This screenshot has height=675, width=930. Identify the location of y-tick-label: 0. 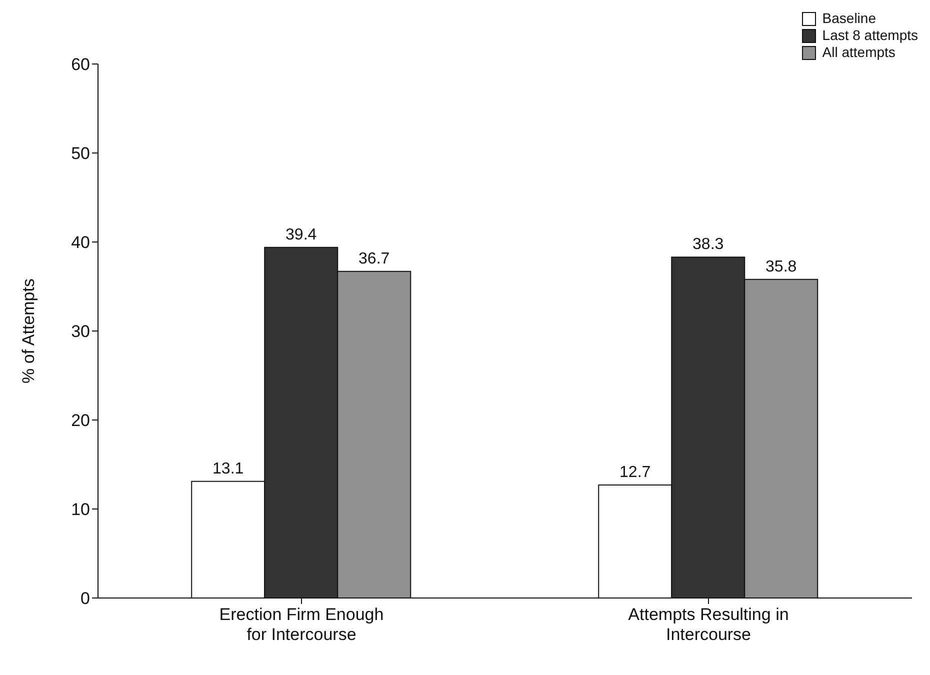
(85, 598).